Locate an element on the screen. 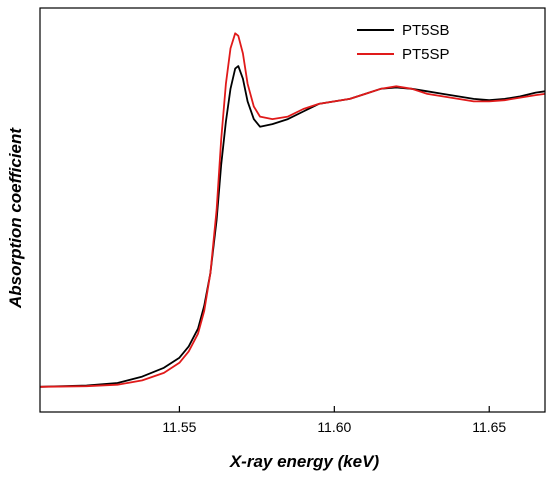 Image resolution: width=550 pixels, height=479 pixels. x-axis-title: X-ray energy (keV) is located at coordinates (304, 461).